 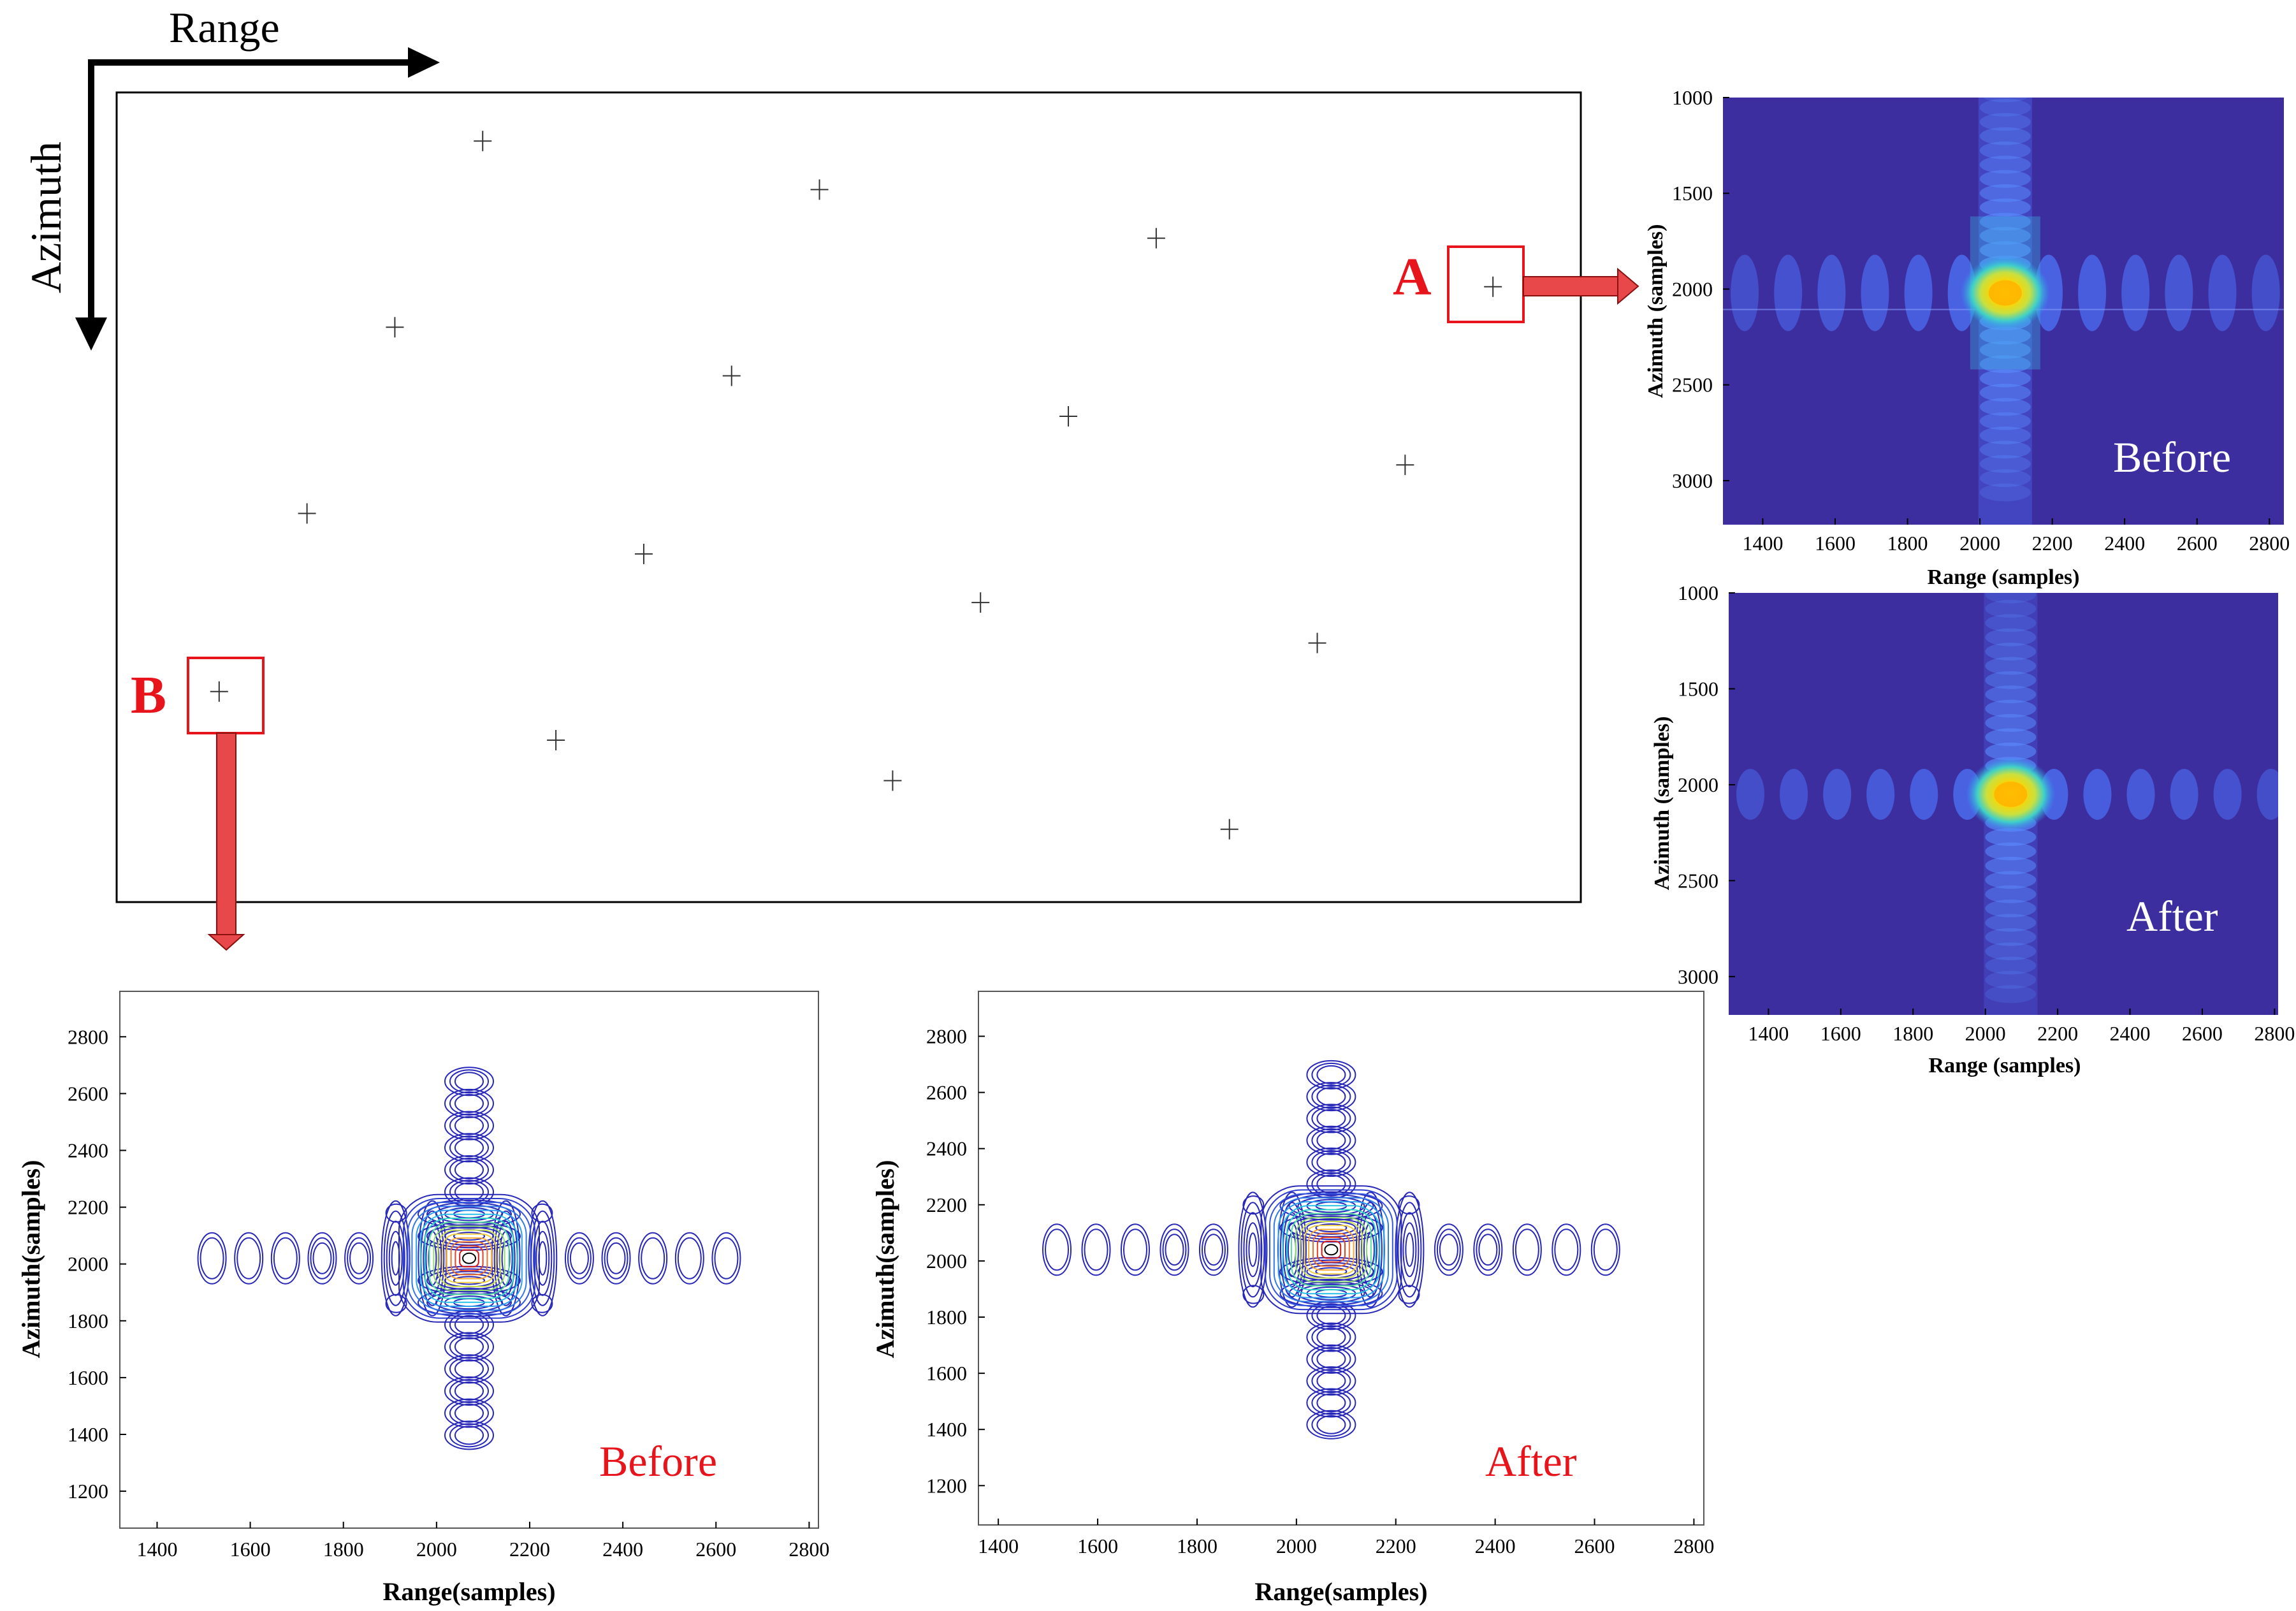 I want to click on contour-after-plot, so click(x=1331, y=1250).